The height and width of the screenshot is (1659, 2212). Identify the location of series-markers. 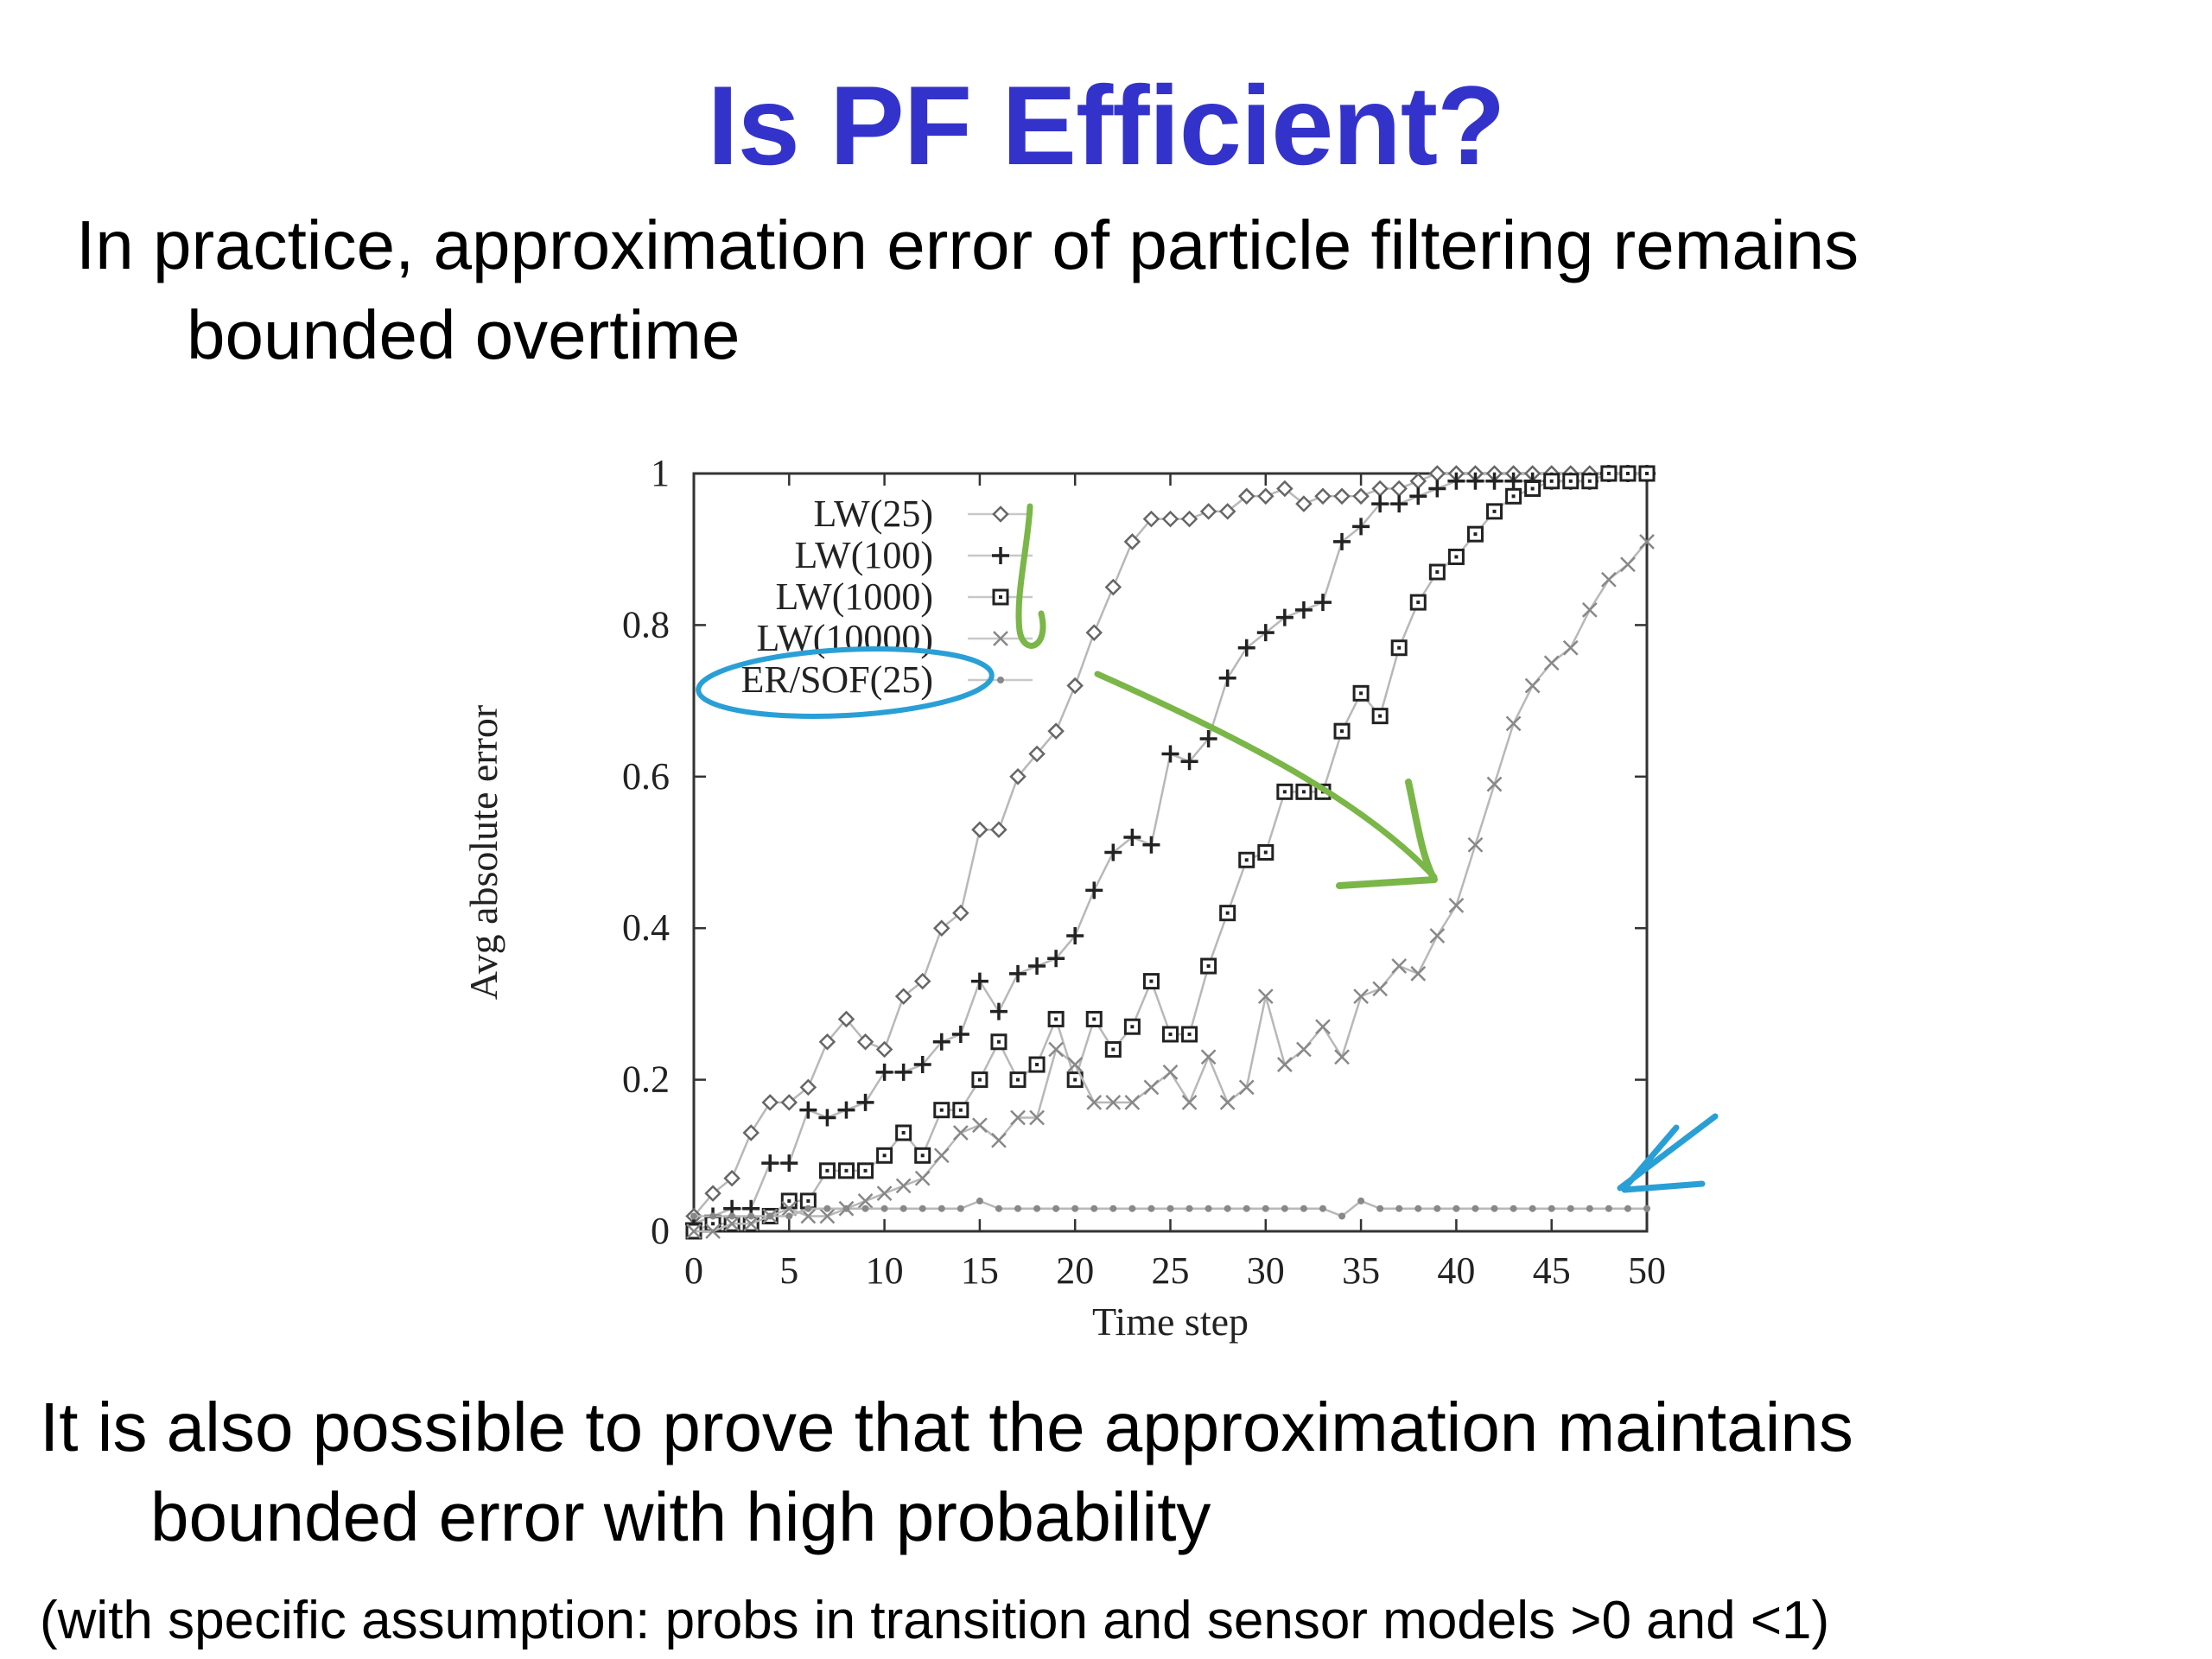
(1170, 1208).